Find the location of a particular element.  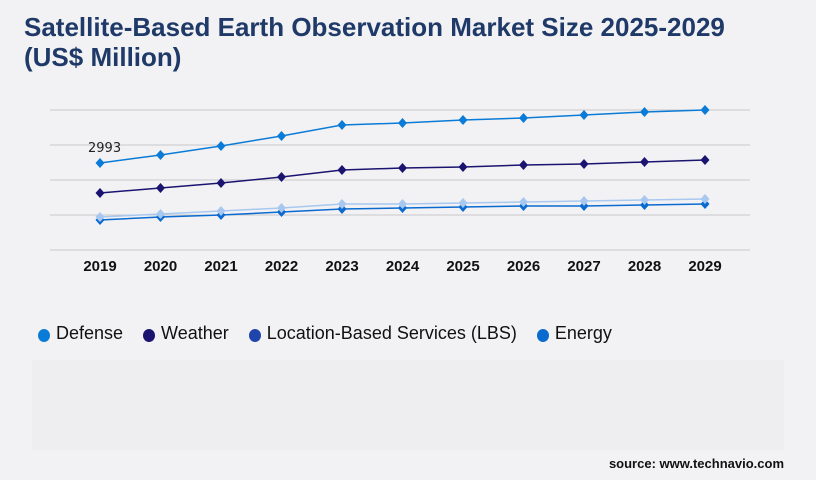

legend-label: Location-Based Services (LBS) is located at coordinates (391, 333).